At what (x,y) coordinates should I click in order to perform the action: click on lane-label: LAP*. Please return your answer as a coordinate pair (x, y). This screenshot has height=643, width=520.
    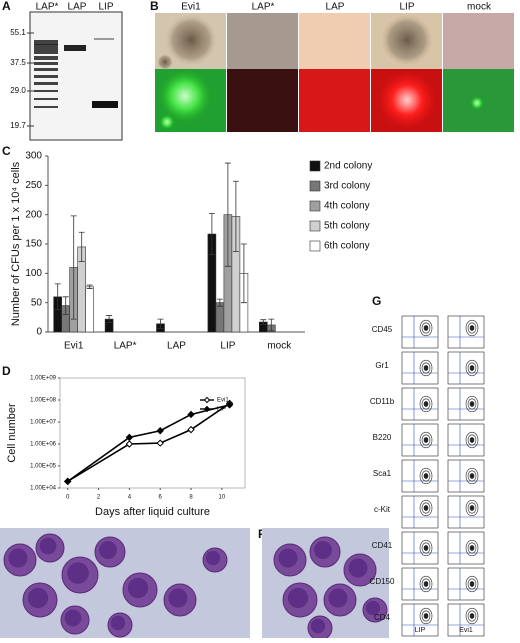
    Looking at the image, I should click on (47, 7).